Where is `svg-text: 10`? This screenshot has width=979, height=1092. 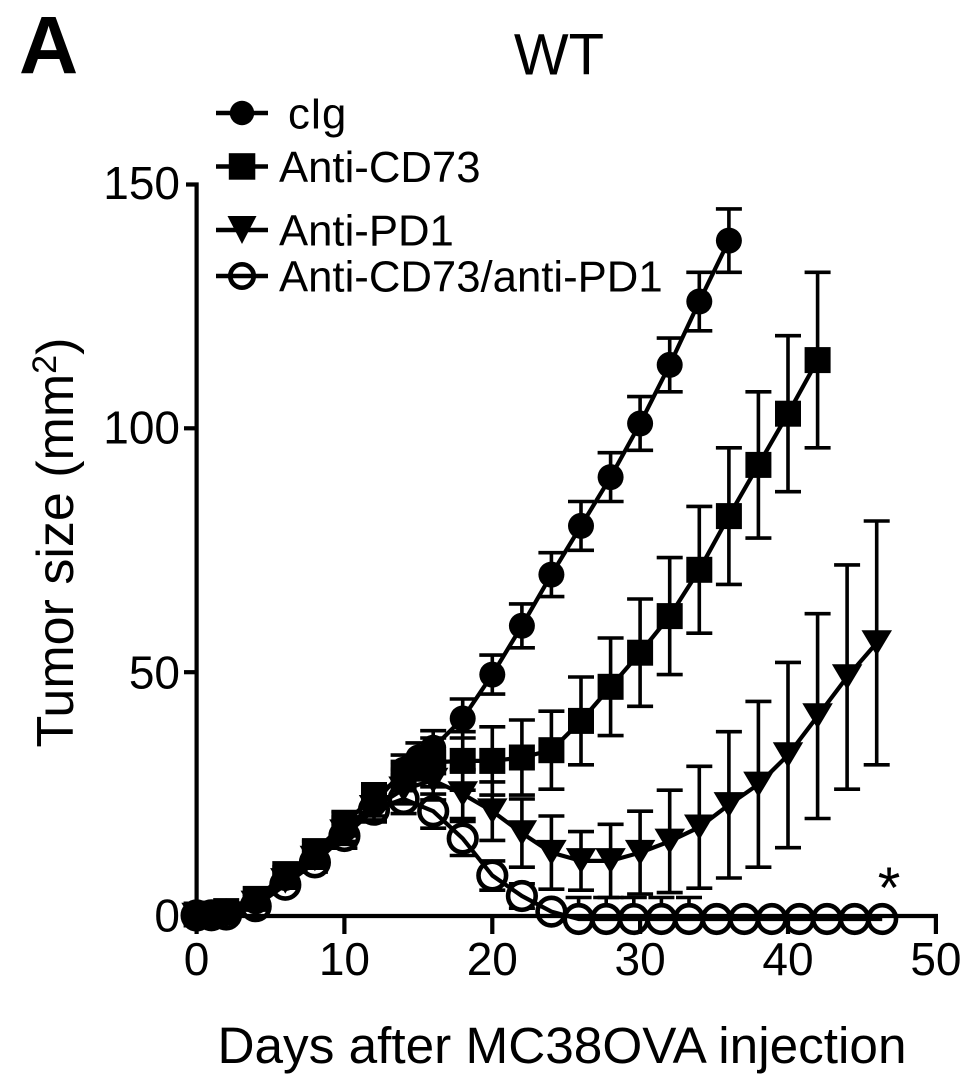 svg-text: 10 is located at coordinates (344, 959).